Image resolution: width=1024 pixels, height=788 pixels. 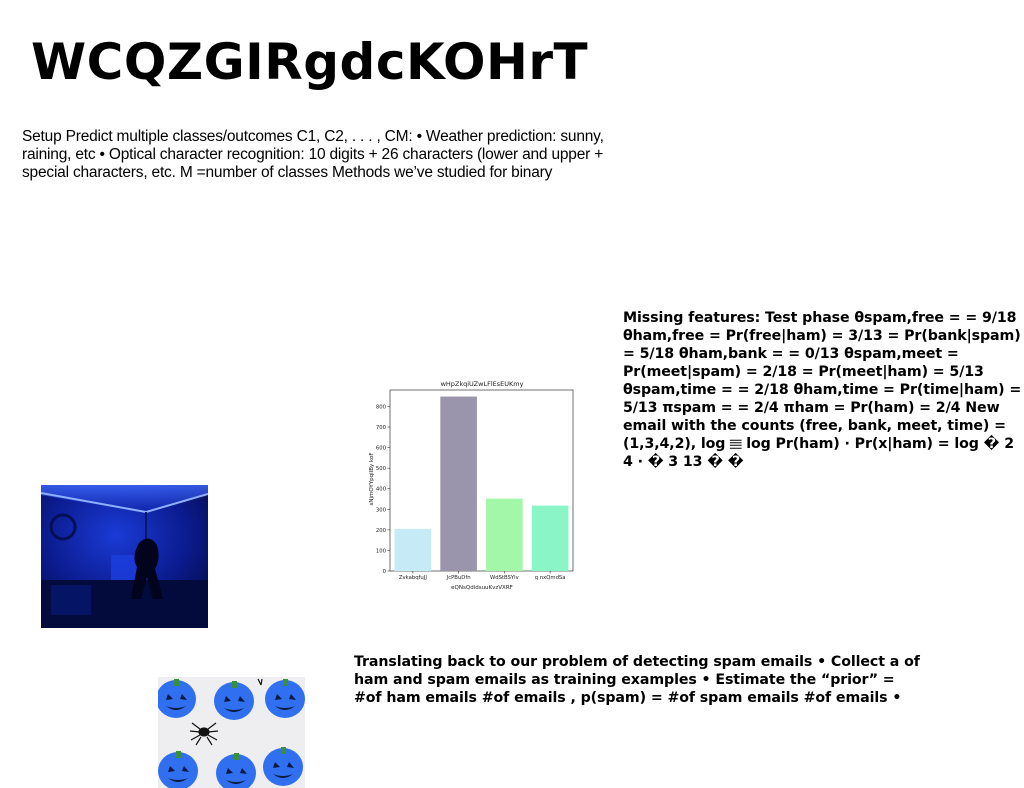 I want to click on y-tick-label: 600, so click(x=381, y=449).